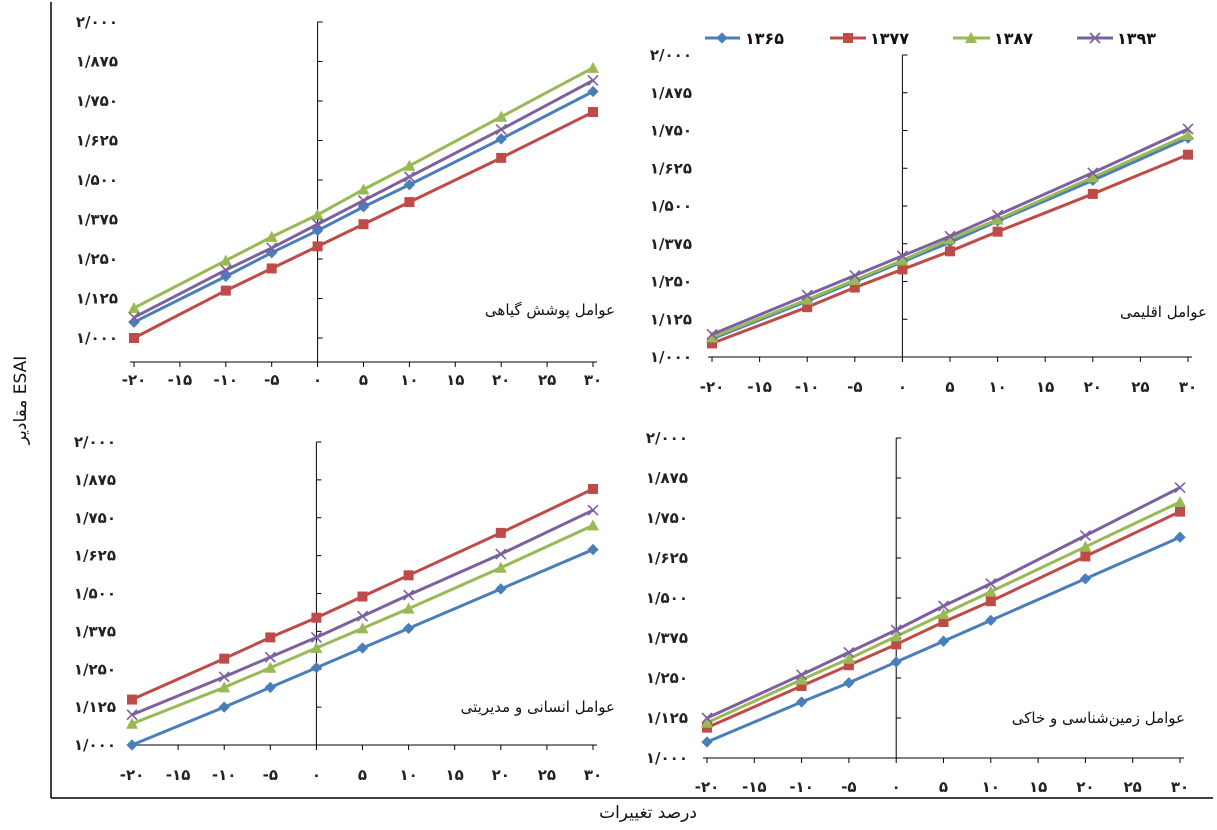  Describe the element at coordinates (1116, 38) in the screenshot. I see `legend-item: ۱۳۹۳` at that location.